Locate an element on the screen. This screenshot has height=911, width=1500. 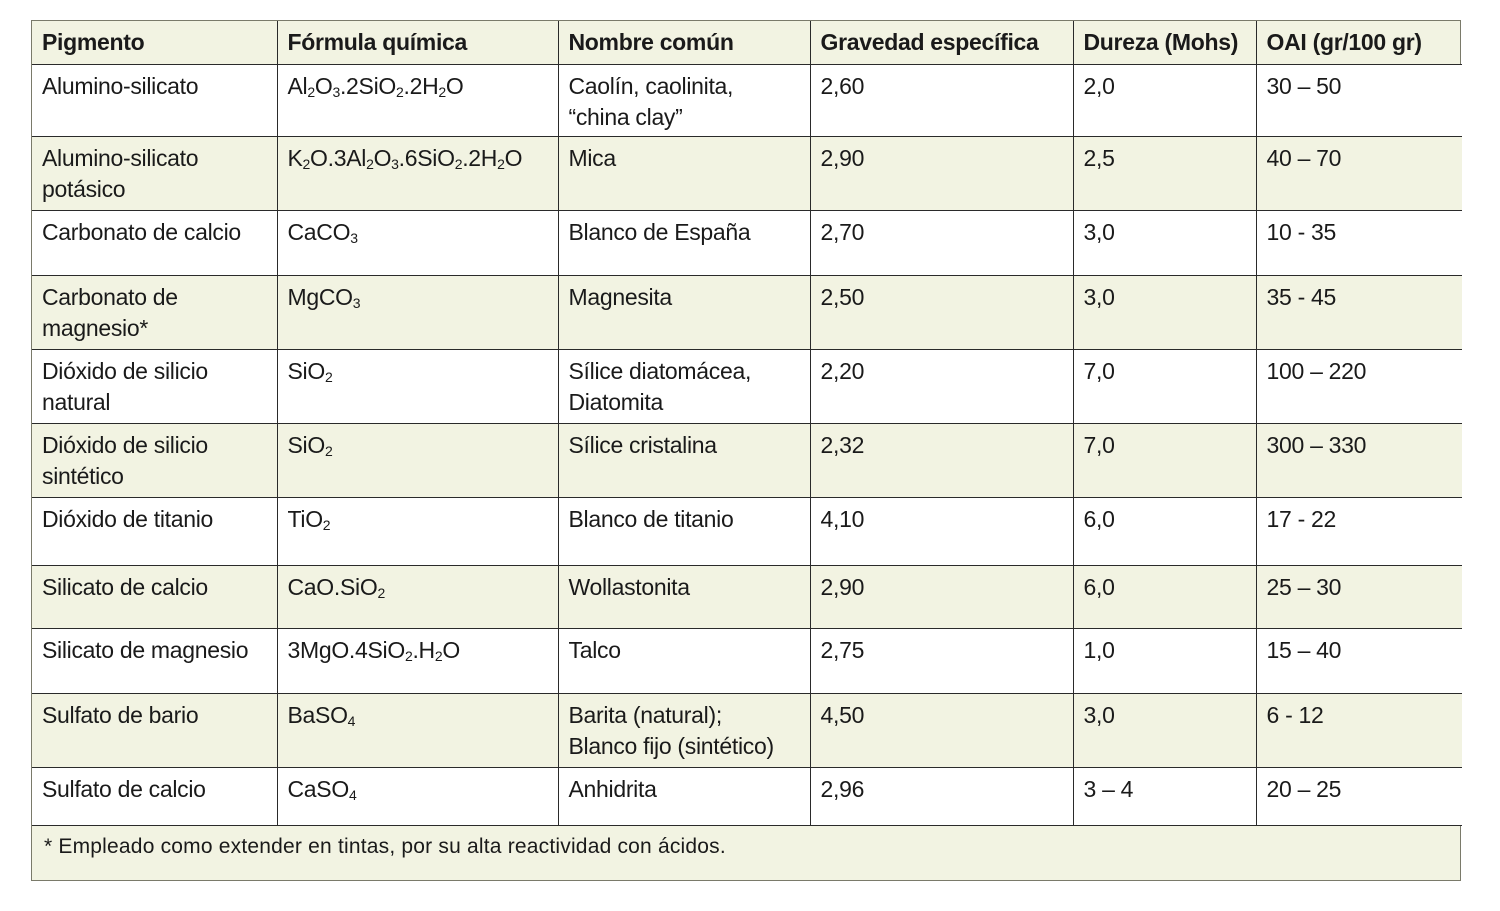
cell-pigmento: Alumino-silicato is located at coordinates (155, 100).